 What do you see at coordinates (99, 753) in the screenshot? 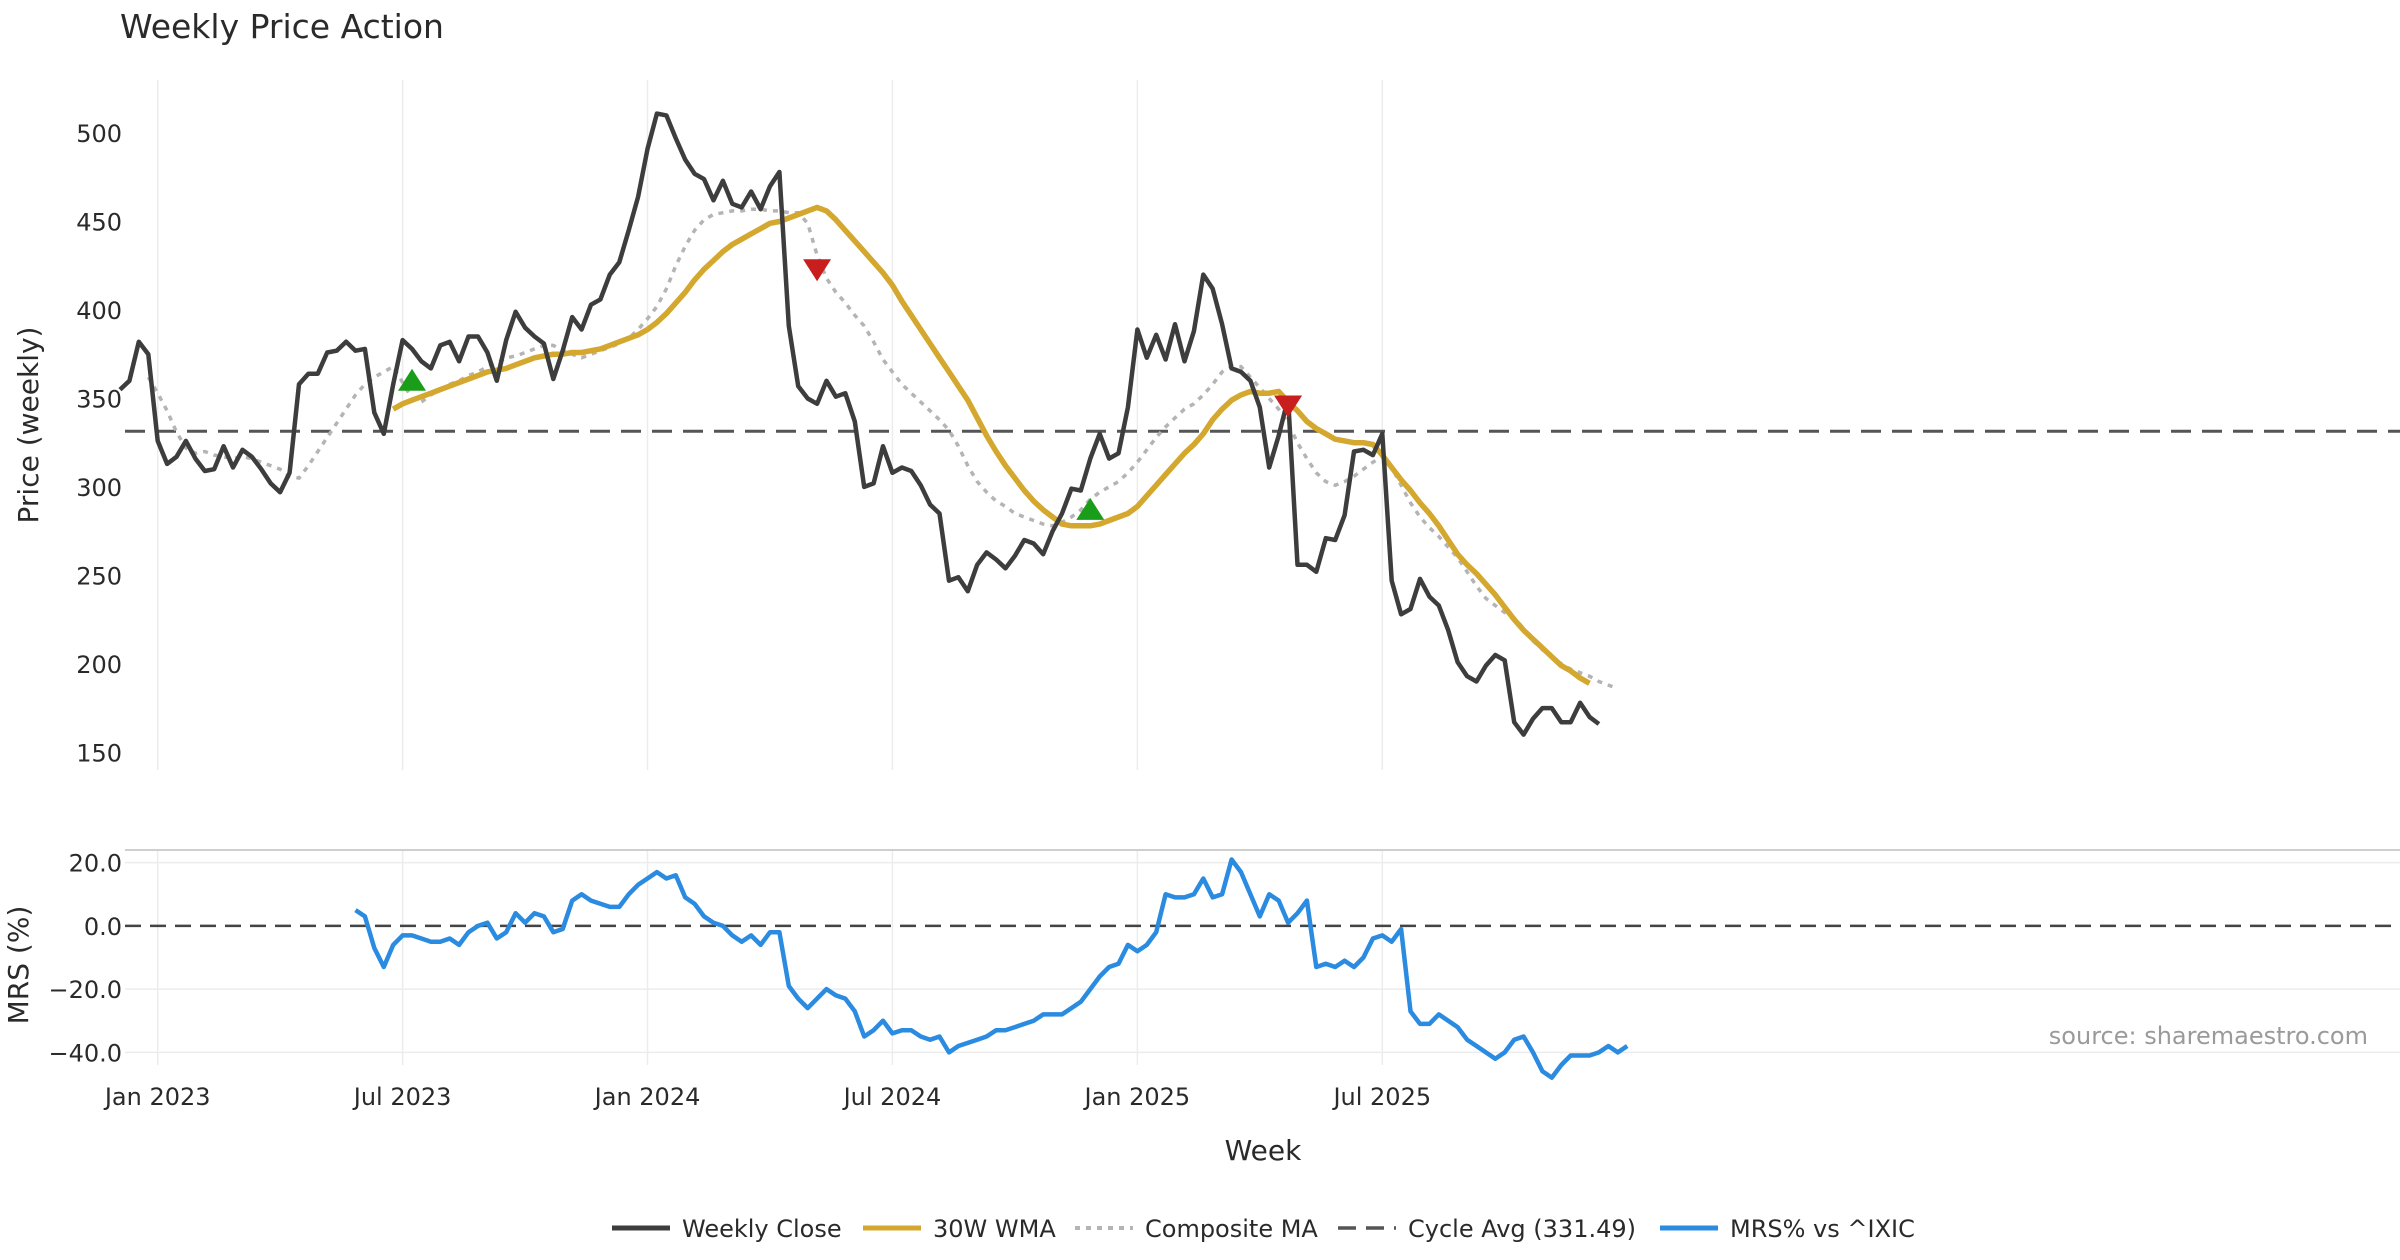
I see `price-y-tick-label: 150` at bounding box center [99, 753].